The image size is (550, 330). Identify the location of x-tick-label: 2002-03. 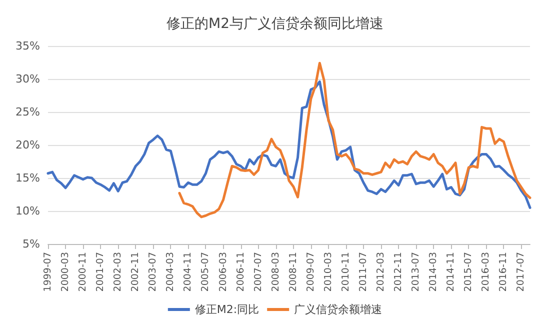
(118, 272).